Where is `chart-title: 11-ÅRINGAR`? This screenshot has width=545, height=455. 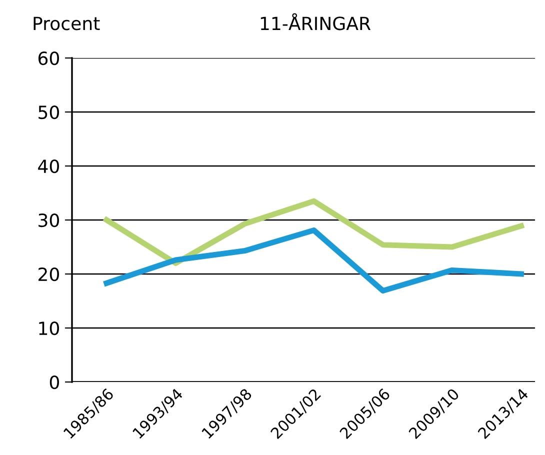 chart-title: 11-ÅRINGAR is located at coordinates (315, 21).